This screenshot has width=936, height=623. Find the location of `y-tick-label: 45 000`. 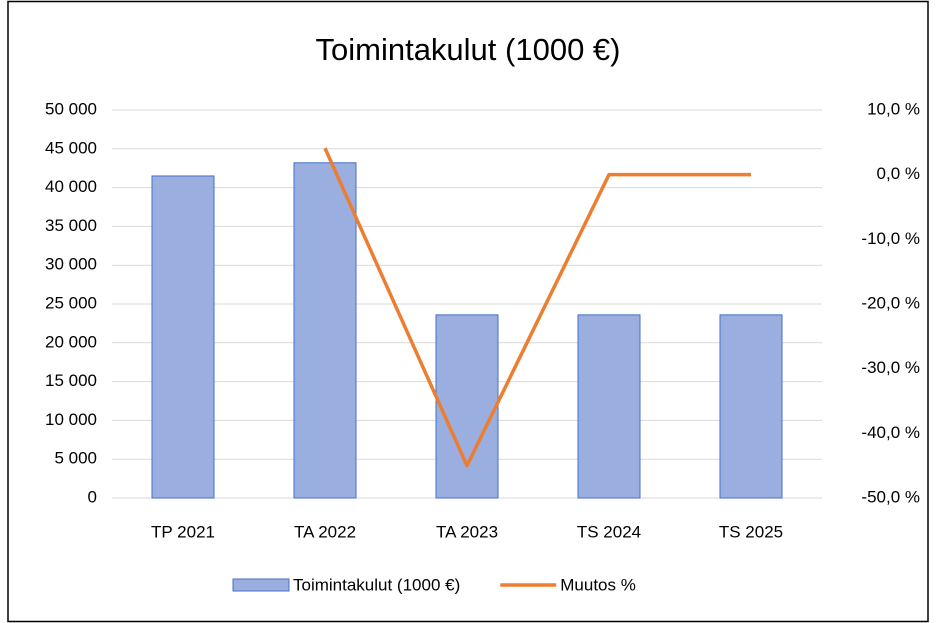

y-tick-label: 45 000 is located at coordinates (71, 147).